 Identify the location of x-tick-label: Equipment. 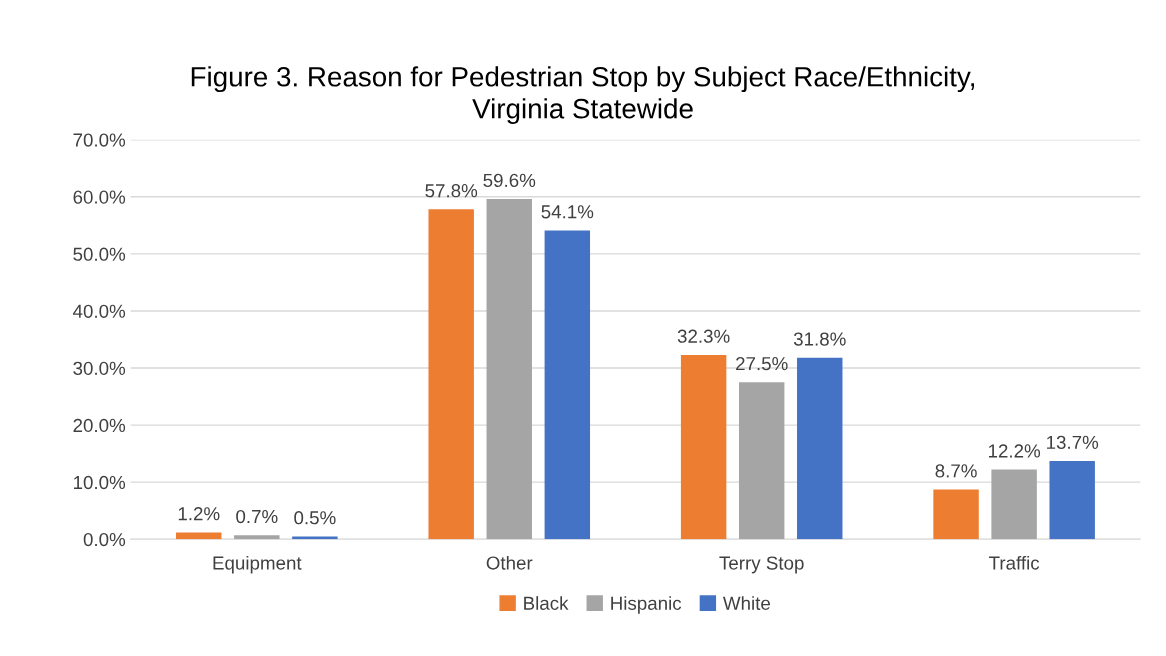
(257, 564).